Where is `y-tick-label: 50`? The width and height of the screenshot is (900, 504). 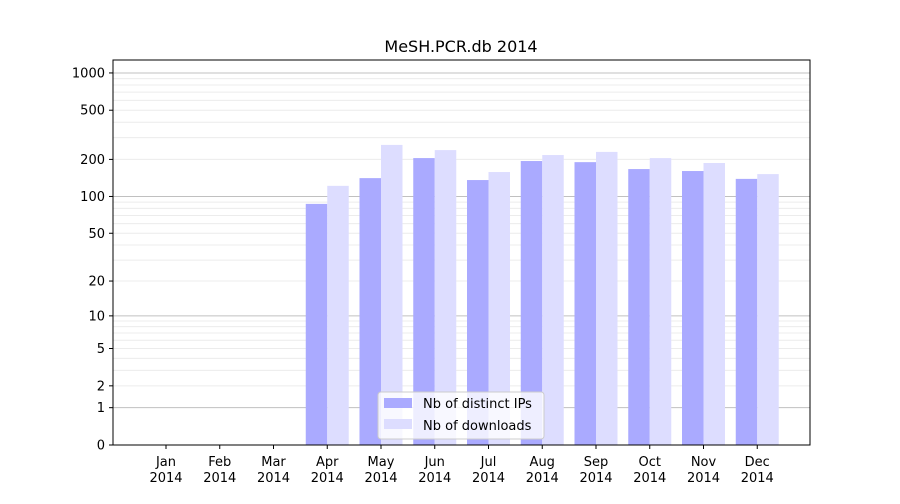 y-tick-label: 50 is located at coordinates (96, 234).